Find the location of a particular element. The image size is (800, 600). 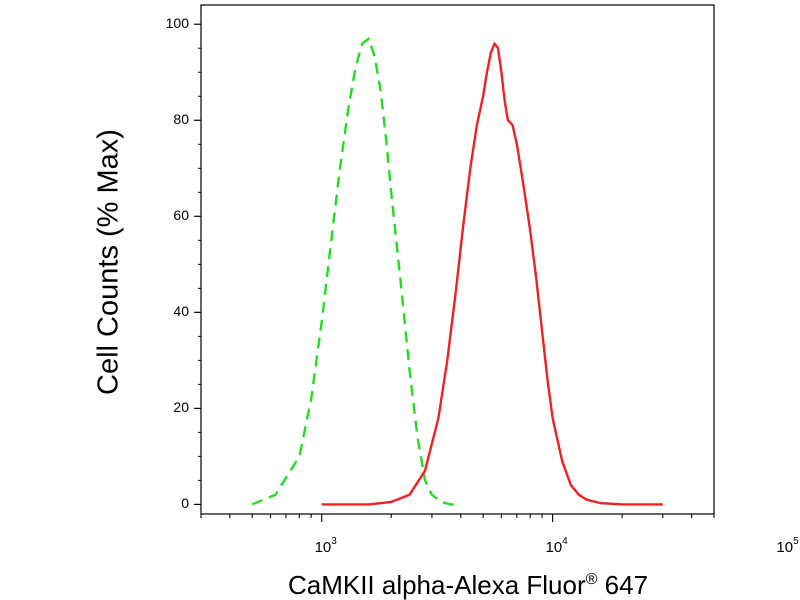

x-axis-title-tail: 647 is located at coordinates (622, 585).